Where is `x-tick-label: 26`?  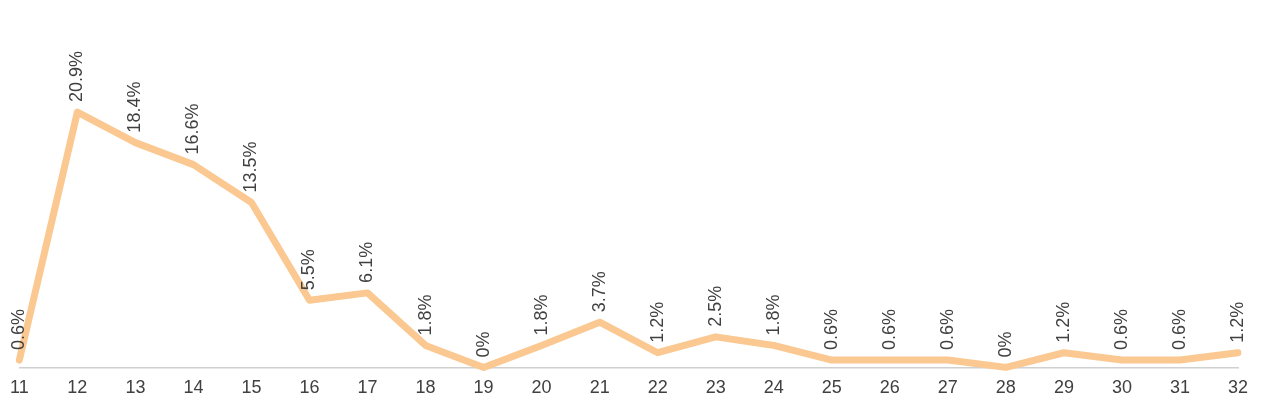 x-tick-label: 26 is located at coordinates (889, 387).